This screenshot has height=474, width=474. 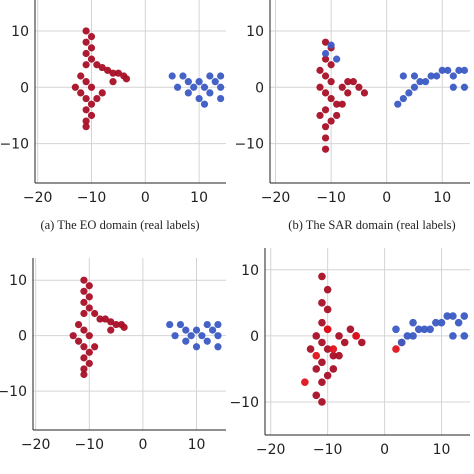 I want to click on y-tick-label: 0, so click(x=254, y=337).